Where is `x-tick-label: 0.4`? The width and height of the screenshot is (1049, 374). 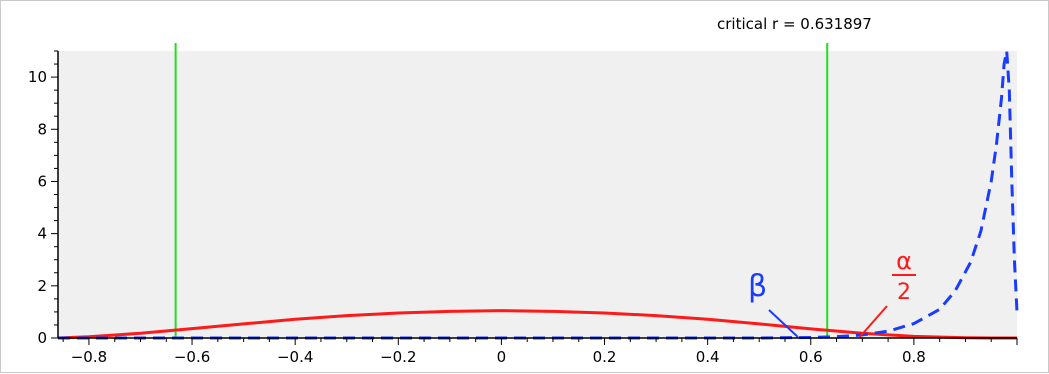
x-tick-label: 0.4 is located at coordinates (708, 357).